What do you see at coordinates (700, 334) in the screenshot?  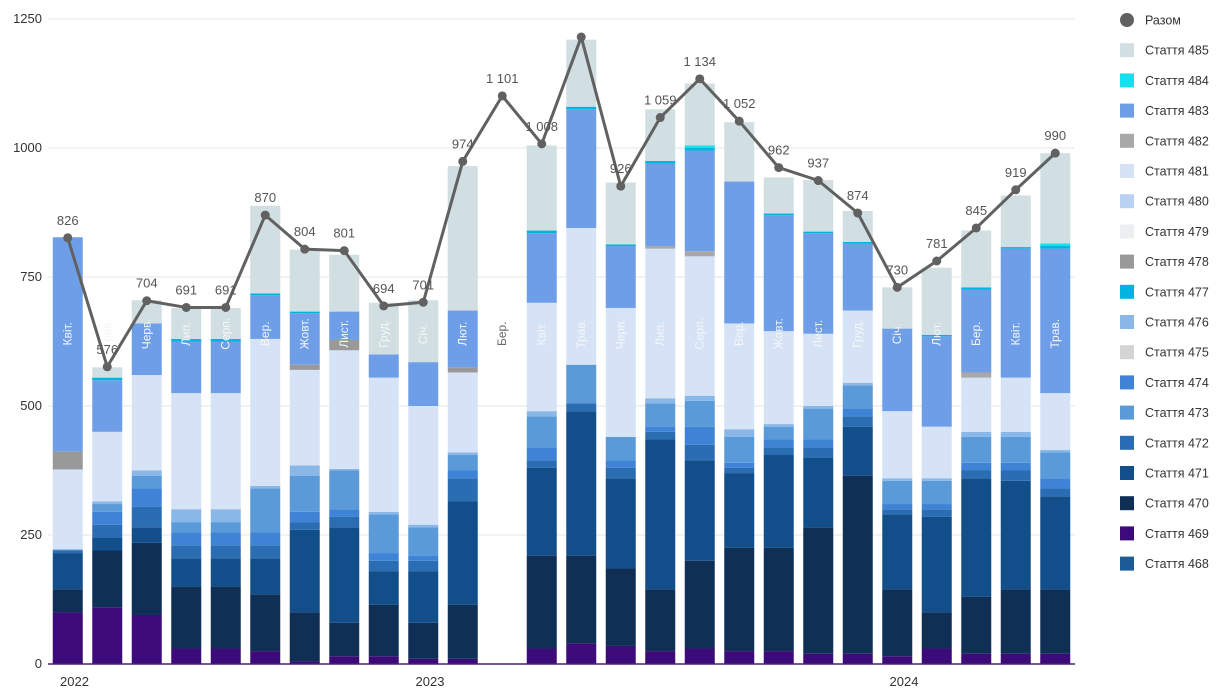 I see `month-label: Серп.` at bounding box center [700, 334].